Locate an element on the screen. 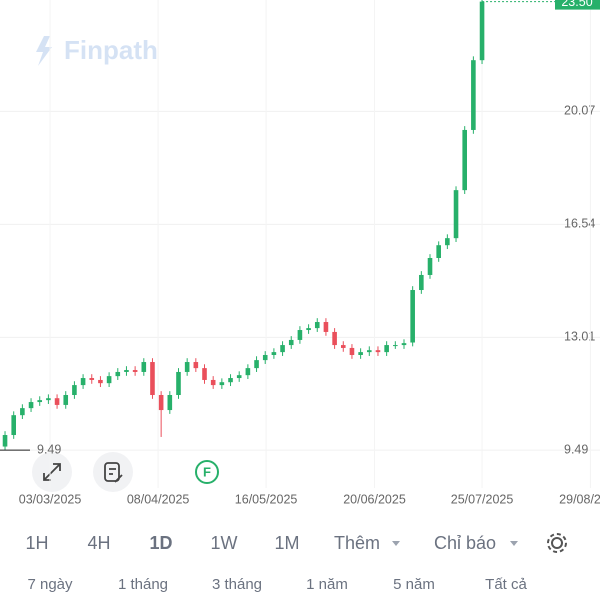  more-button: Thêm is located at coordinates (357, 543).